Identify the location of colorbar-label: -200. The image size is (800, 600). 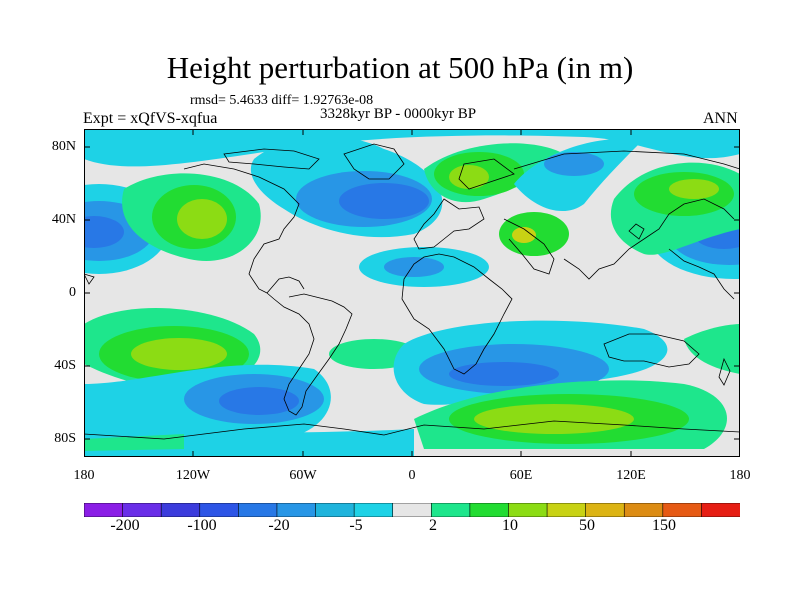
(125, 525).